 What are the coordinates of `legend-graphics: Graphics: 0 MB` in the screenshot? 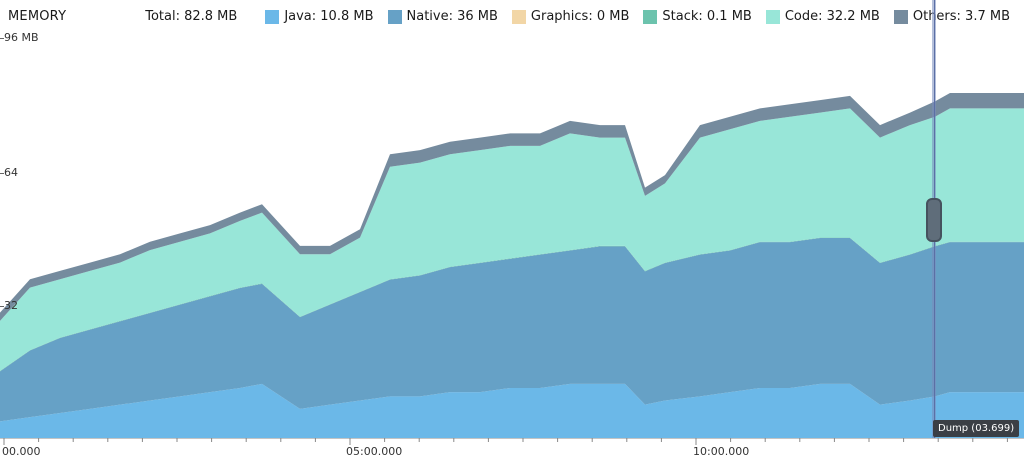 It's located at (570, 16).